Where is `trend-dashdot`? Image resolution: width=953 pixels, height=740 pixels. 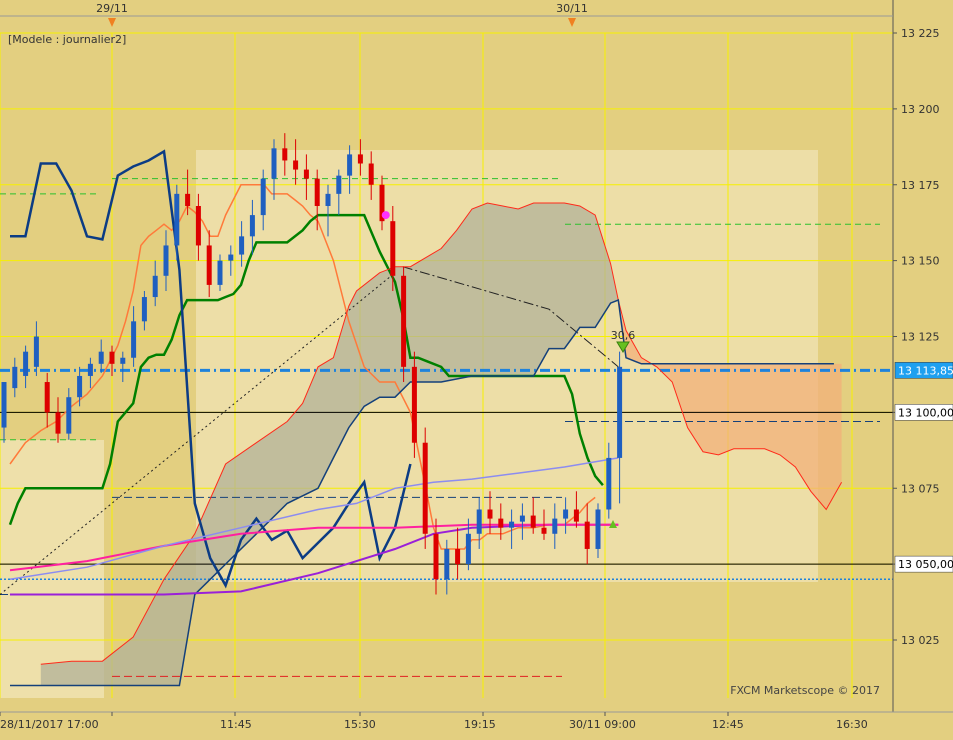
trend-dashdot is located at coordinates (510, 317).